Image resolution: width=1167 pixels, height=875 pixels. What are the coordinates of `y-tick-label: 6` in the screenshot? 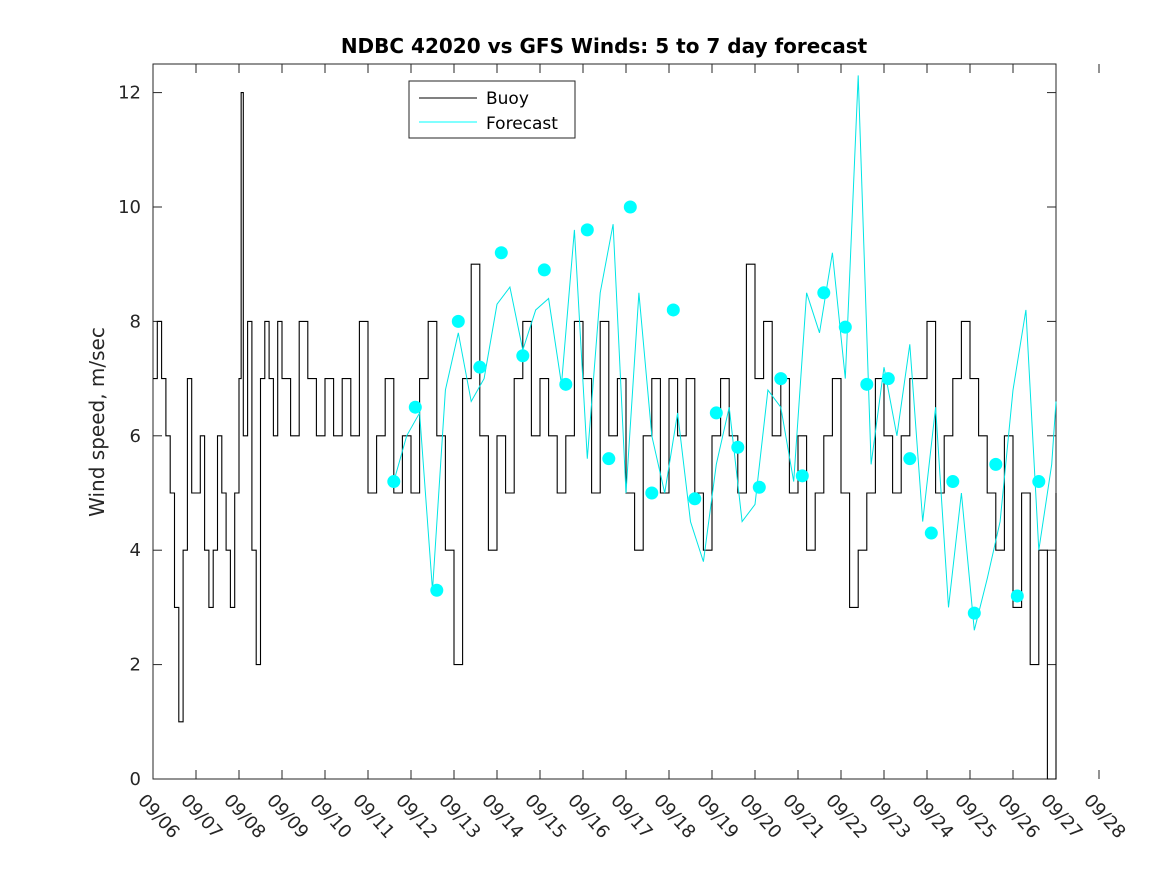 It's located at (135, 436).